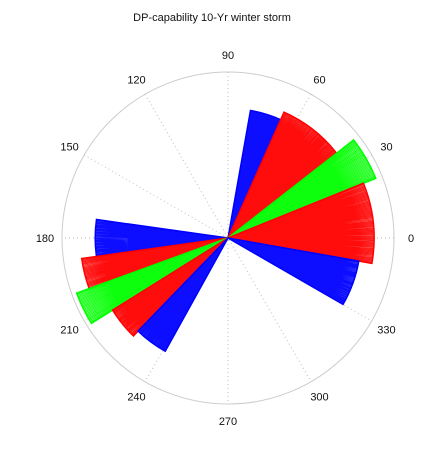  I want to click on angular-tick-label: 330, so click(386, 331).